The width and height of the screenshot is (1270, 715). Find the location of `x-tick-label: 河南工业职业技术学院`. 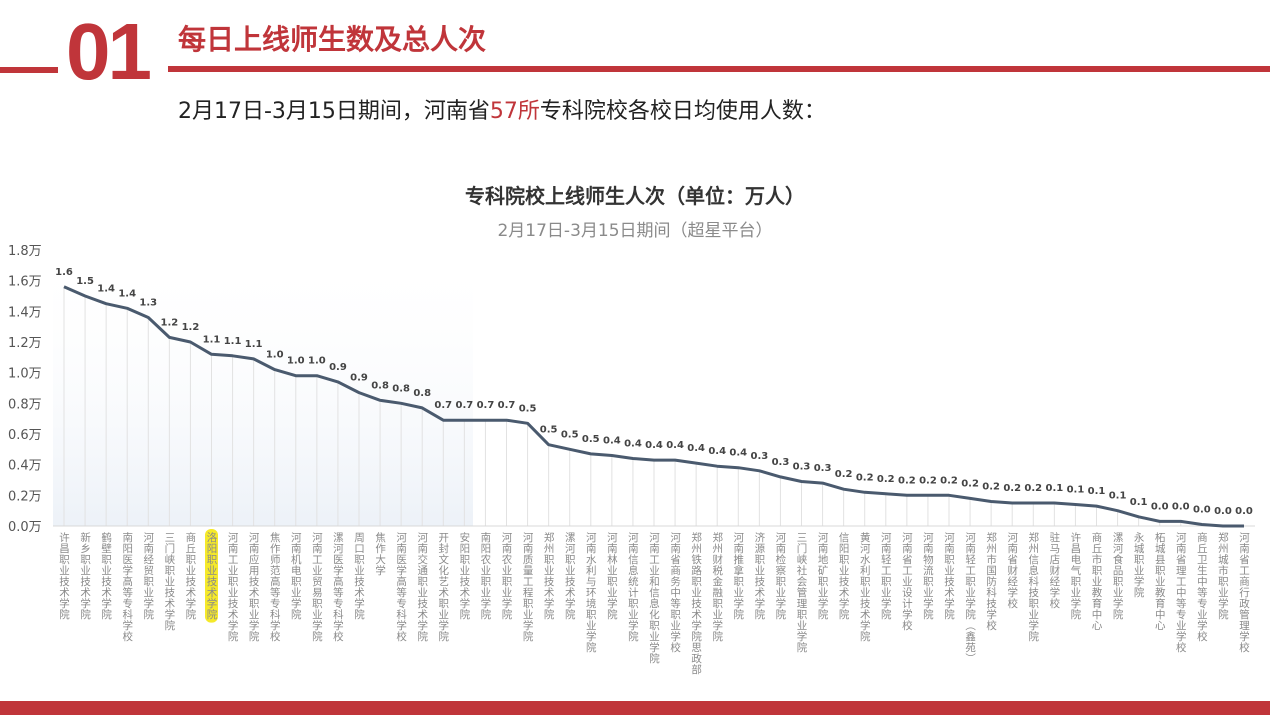

x-tick-label: 河南工业职业技术学院 is located at coordinates (233, 587).